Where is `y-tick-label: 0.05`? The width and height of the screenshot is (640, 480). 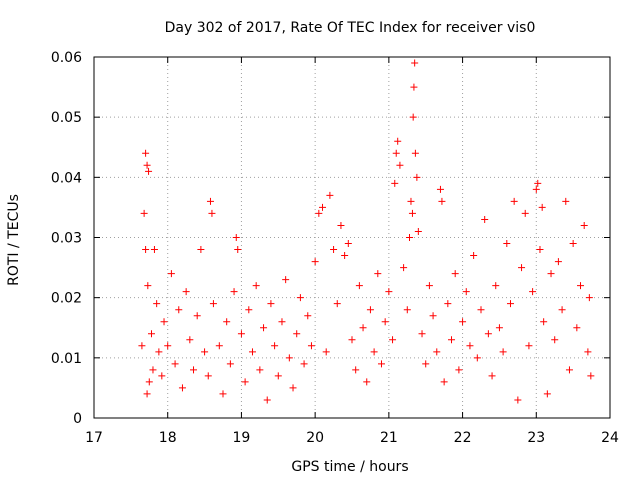 y-tick-label: 0.05 is located at coordinates (66, 118).